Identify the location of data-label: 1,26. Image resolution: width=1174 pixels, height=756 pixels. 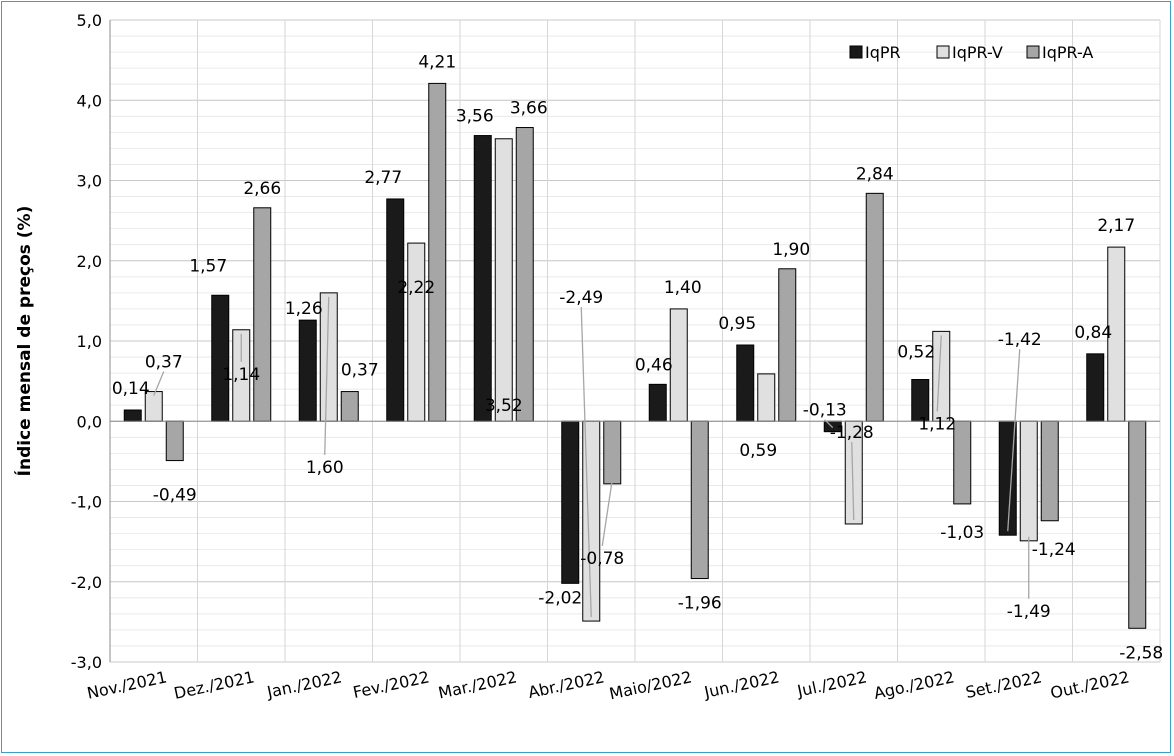
(304, 309).